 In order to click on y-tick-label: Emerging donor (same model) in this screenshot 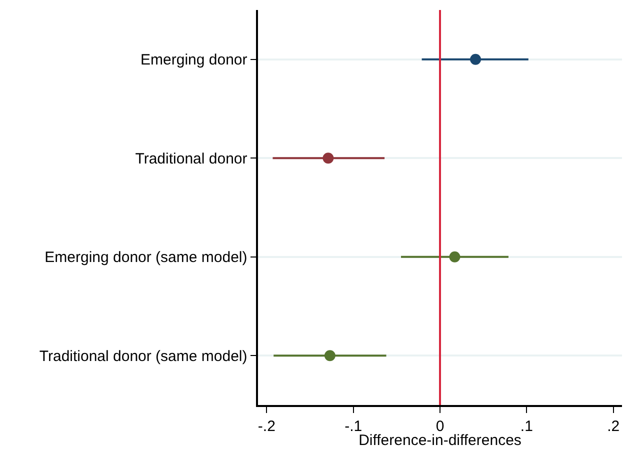, I will do `click(146, 257)`.